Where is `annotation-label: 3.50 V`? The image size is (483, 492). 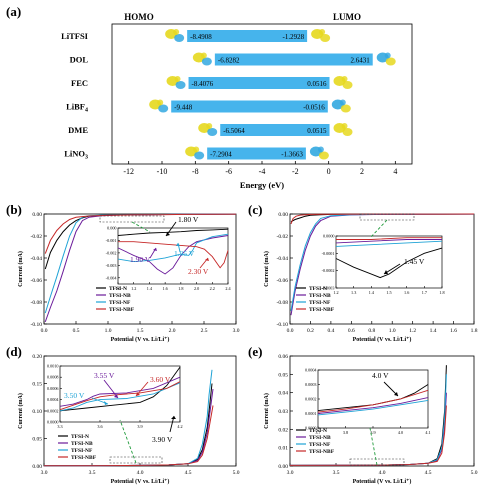
annotation-label: 3.50 V is located at coordinates (74, 395).